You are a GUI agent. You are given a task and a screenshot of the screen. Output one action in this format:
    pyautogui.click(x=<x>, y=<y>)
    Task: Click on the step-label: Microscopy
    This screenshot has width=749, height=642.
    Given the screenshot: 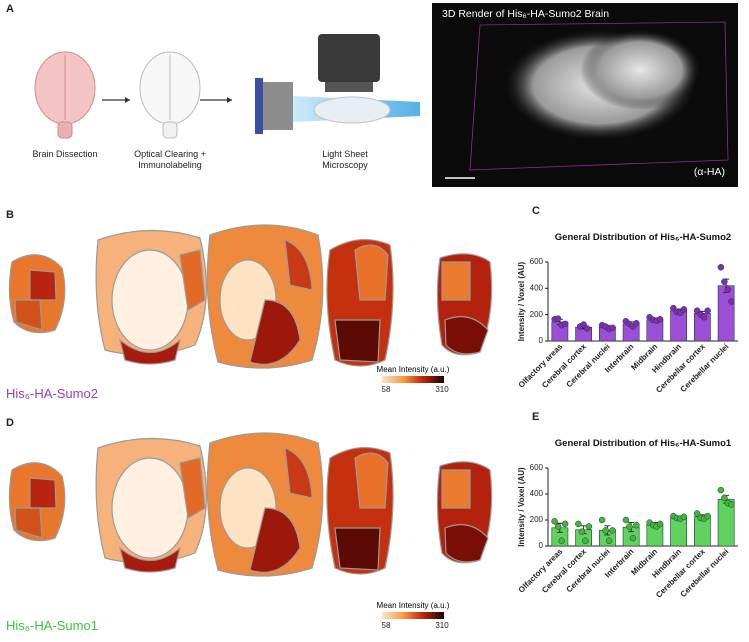 What is the action you would take?
    pyautogui.click(x=345, y=165)
    